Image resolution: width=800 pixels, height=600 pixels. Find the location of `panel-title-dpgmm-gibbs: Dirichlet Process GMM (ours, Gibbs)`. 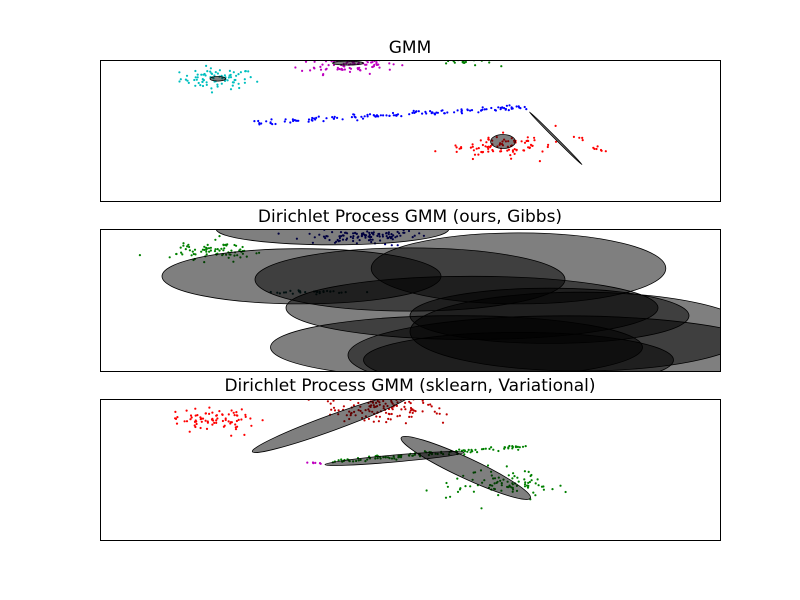

panel-title-dpgmm-gibbs: Dirichlet Process GMM (ours, Gibbs) is located at coordinates (410, 217).